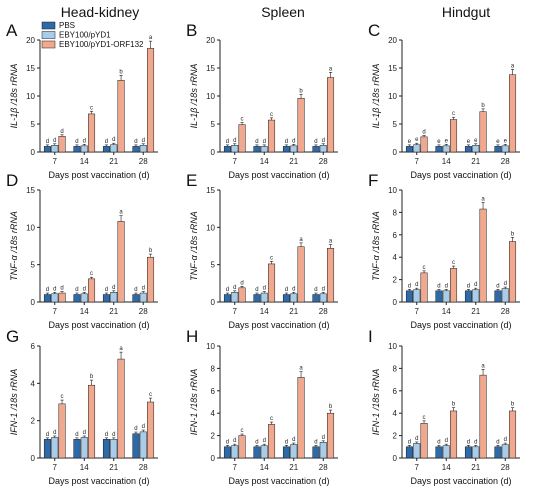 The image size is (550, 486). Describe the element at coordinates (101, 44) in the screenshot. I see `legend-label-eby100-pyd1-orf132: EBY100/pYD1-ORF132` at that location.